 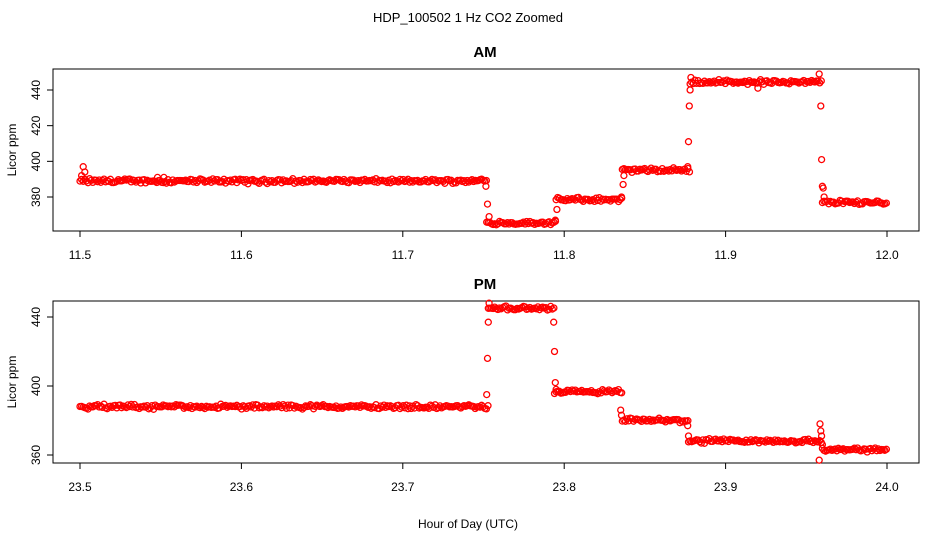 What do you see at coordinates (565, 487) in the screenshot?
I see `pm-x-tick-label: 23.8` at bounding box center [565, 487].